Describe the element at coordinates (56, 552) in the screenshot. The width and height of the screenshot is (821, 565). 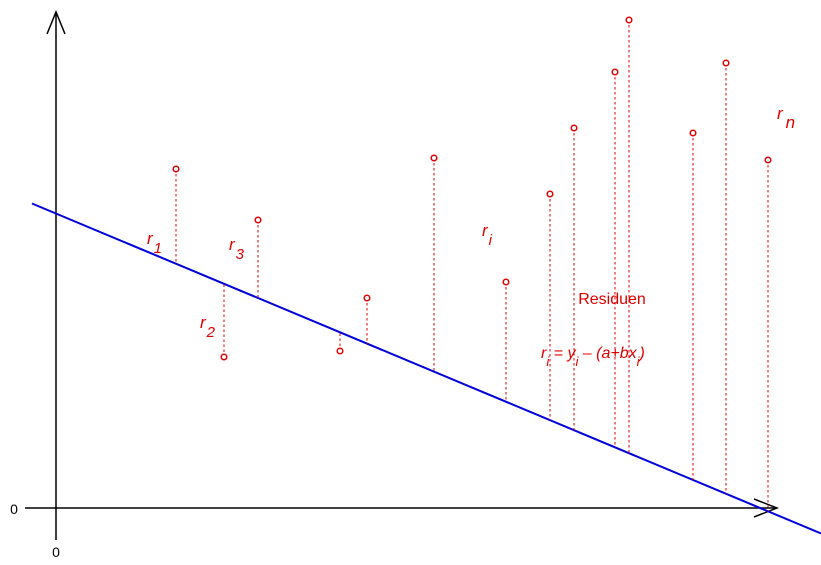
I see `x-origin-label: 0` at that location.